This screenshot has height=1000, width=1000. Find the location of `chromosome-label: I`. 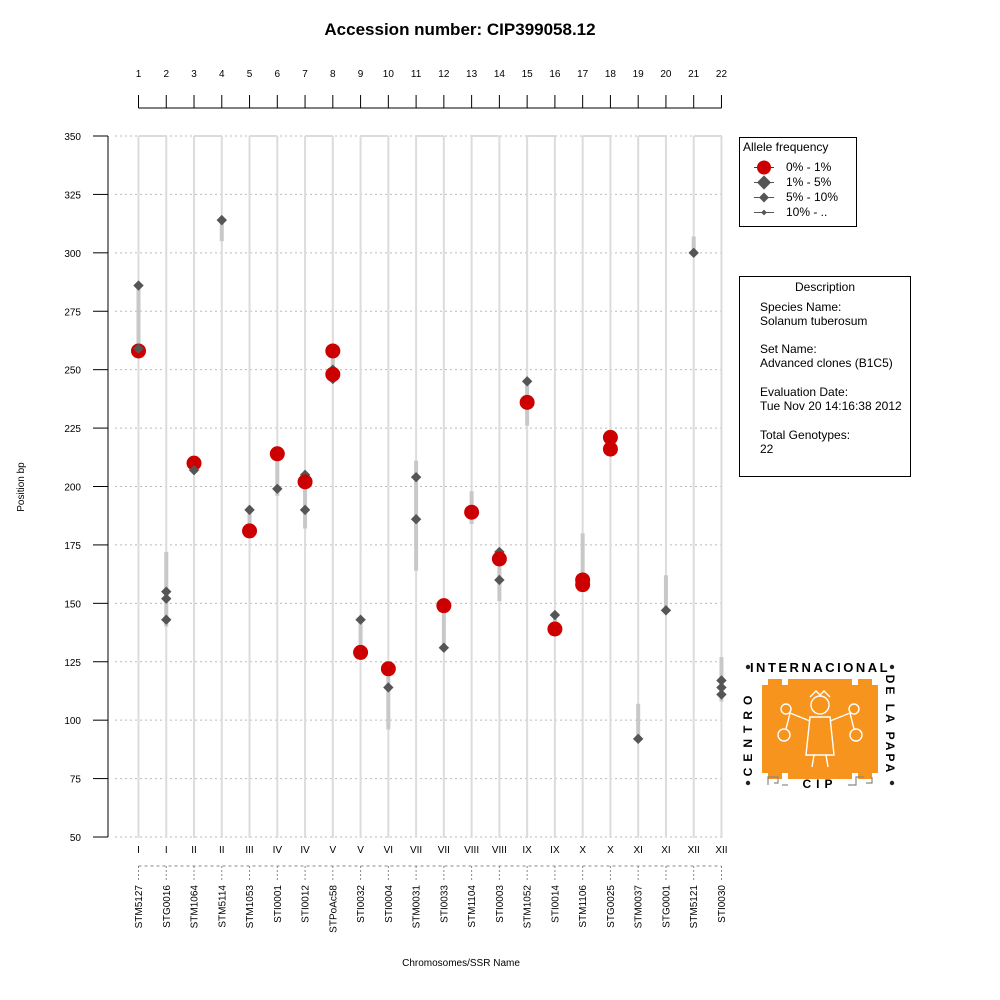

chromosome-label: I is located at coordinates (166, 850).